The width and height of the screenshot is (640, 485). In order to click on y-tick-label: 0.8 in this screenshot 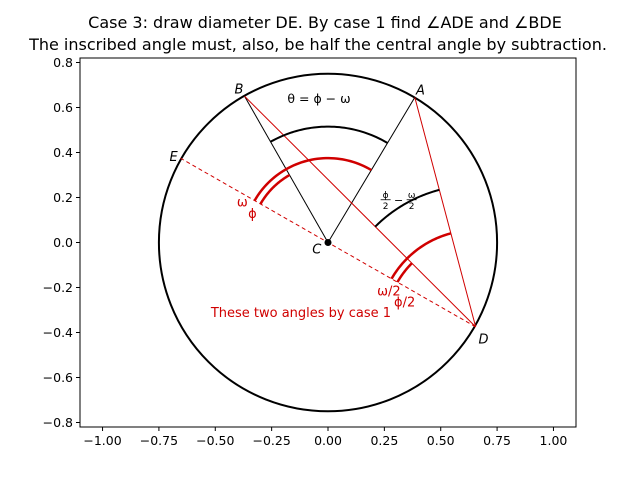, I will do `click(63, 62)`.